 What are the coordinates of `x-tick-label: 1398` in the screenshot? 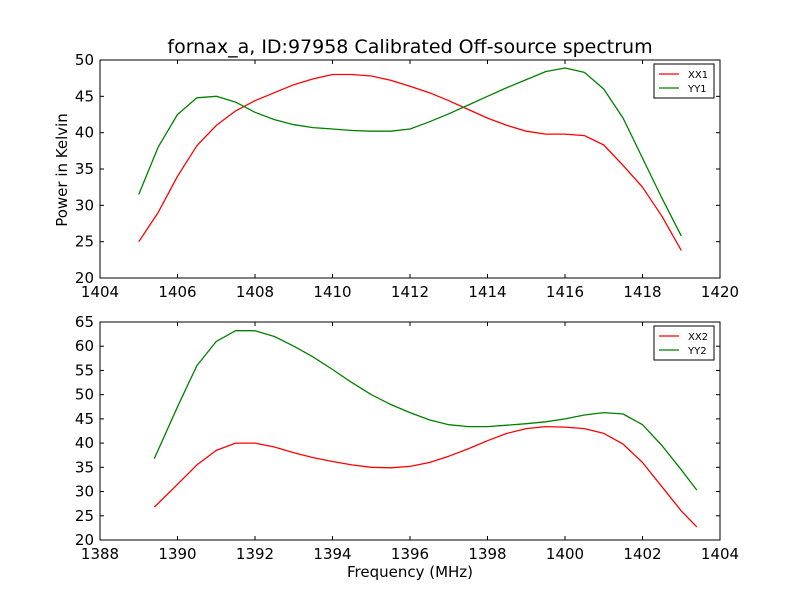 It's located at (487, 554).